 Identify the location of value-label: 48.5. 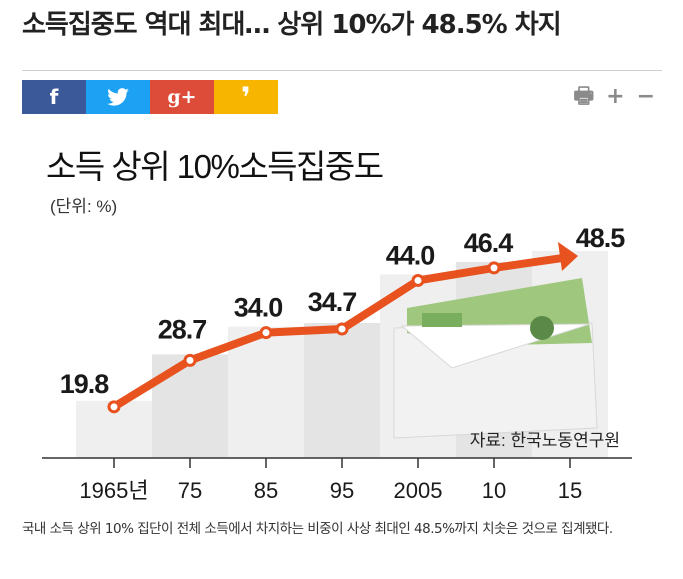
(601, 238).